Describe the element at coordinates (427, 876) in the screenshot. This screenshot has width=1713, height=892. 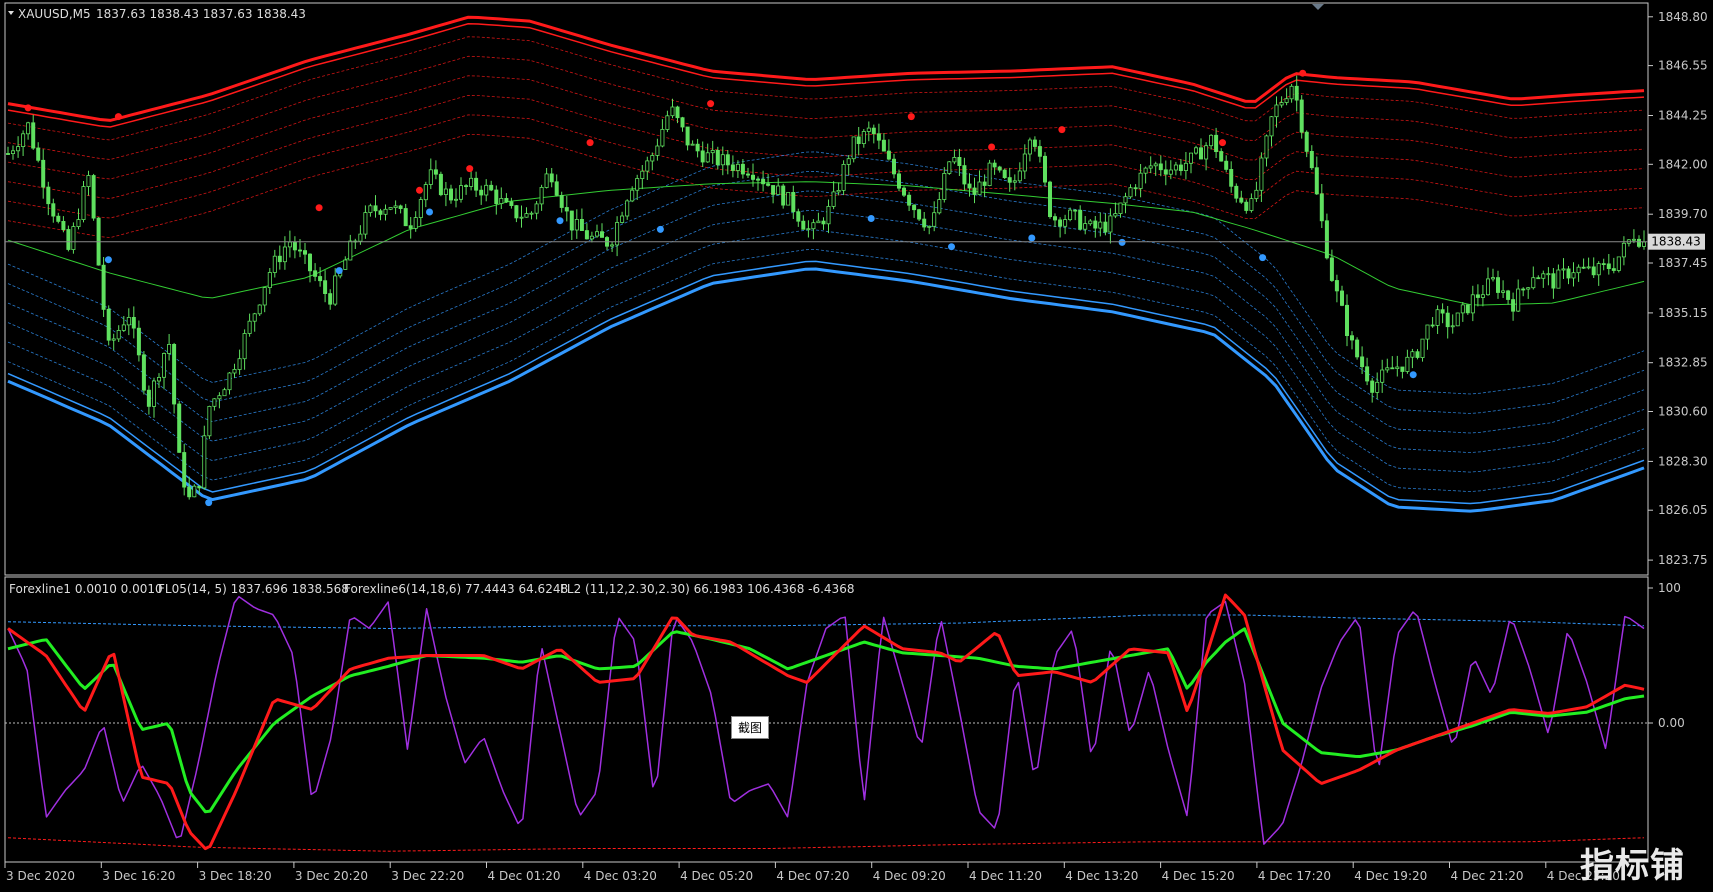
I see `time-tick-label: 3 Dec 22:20` at that location.